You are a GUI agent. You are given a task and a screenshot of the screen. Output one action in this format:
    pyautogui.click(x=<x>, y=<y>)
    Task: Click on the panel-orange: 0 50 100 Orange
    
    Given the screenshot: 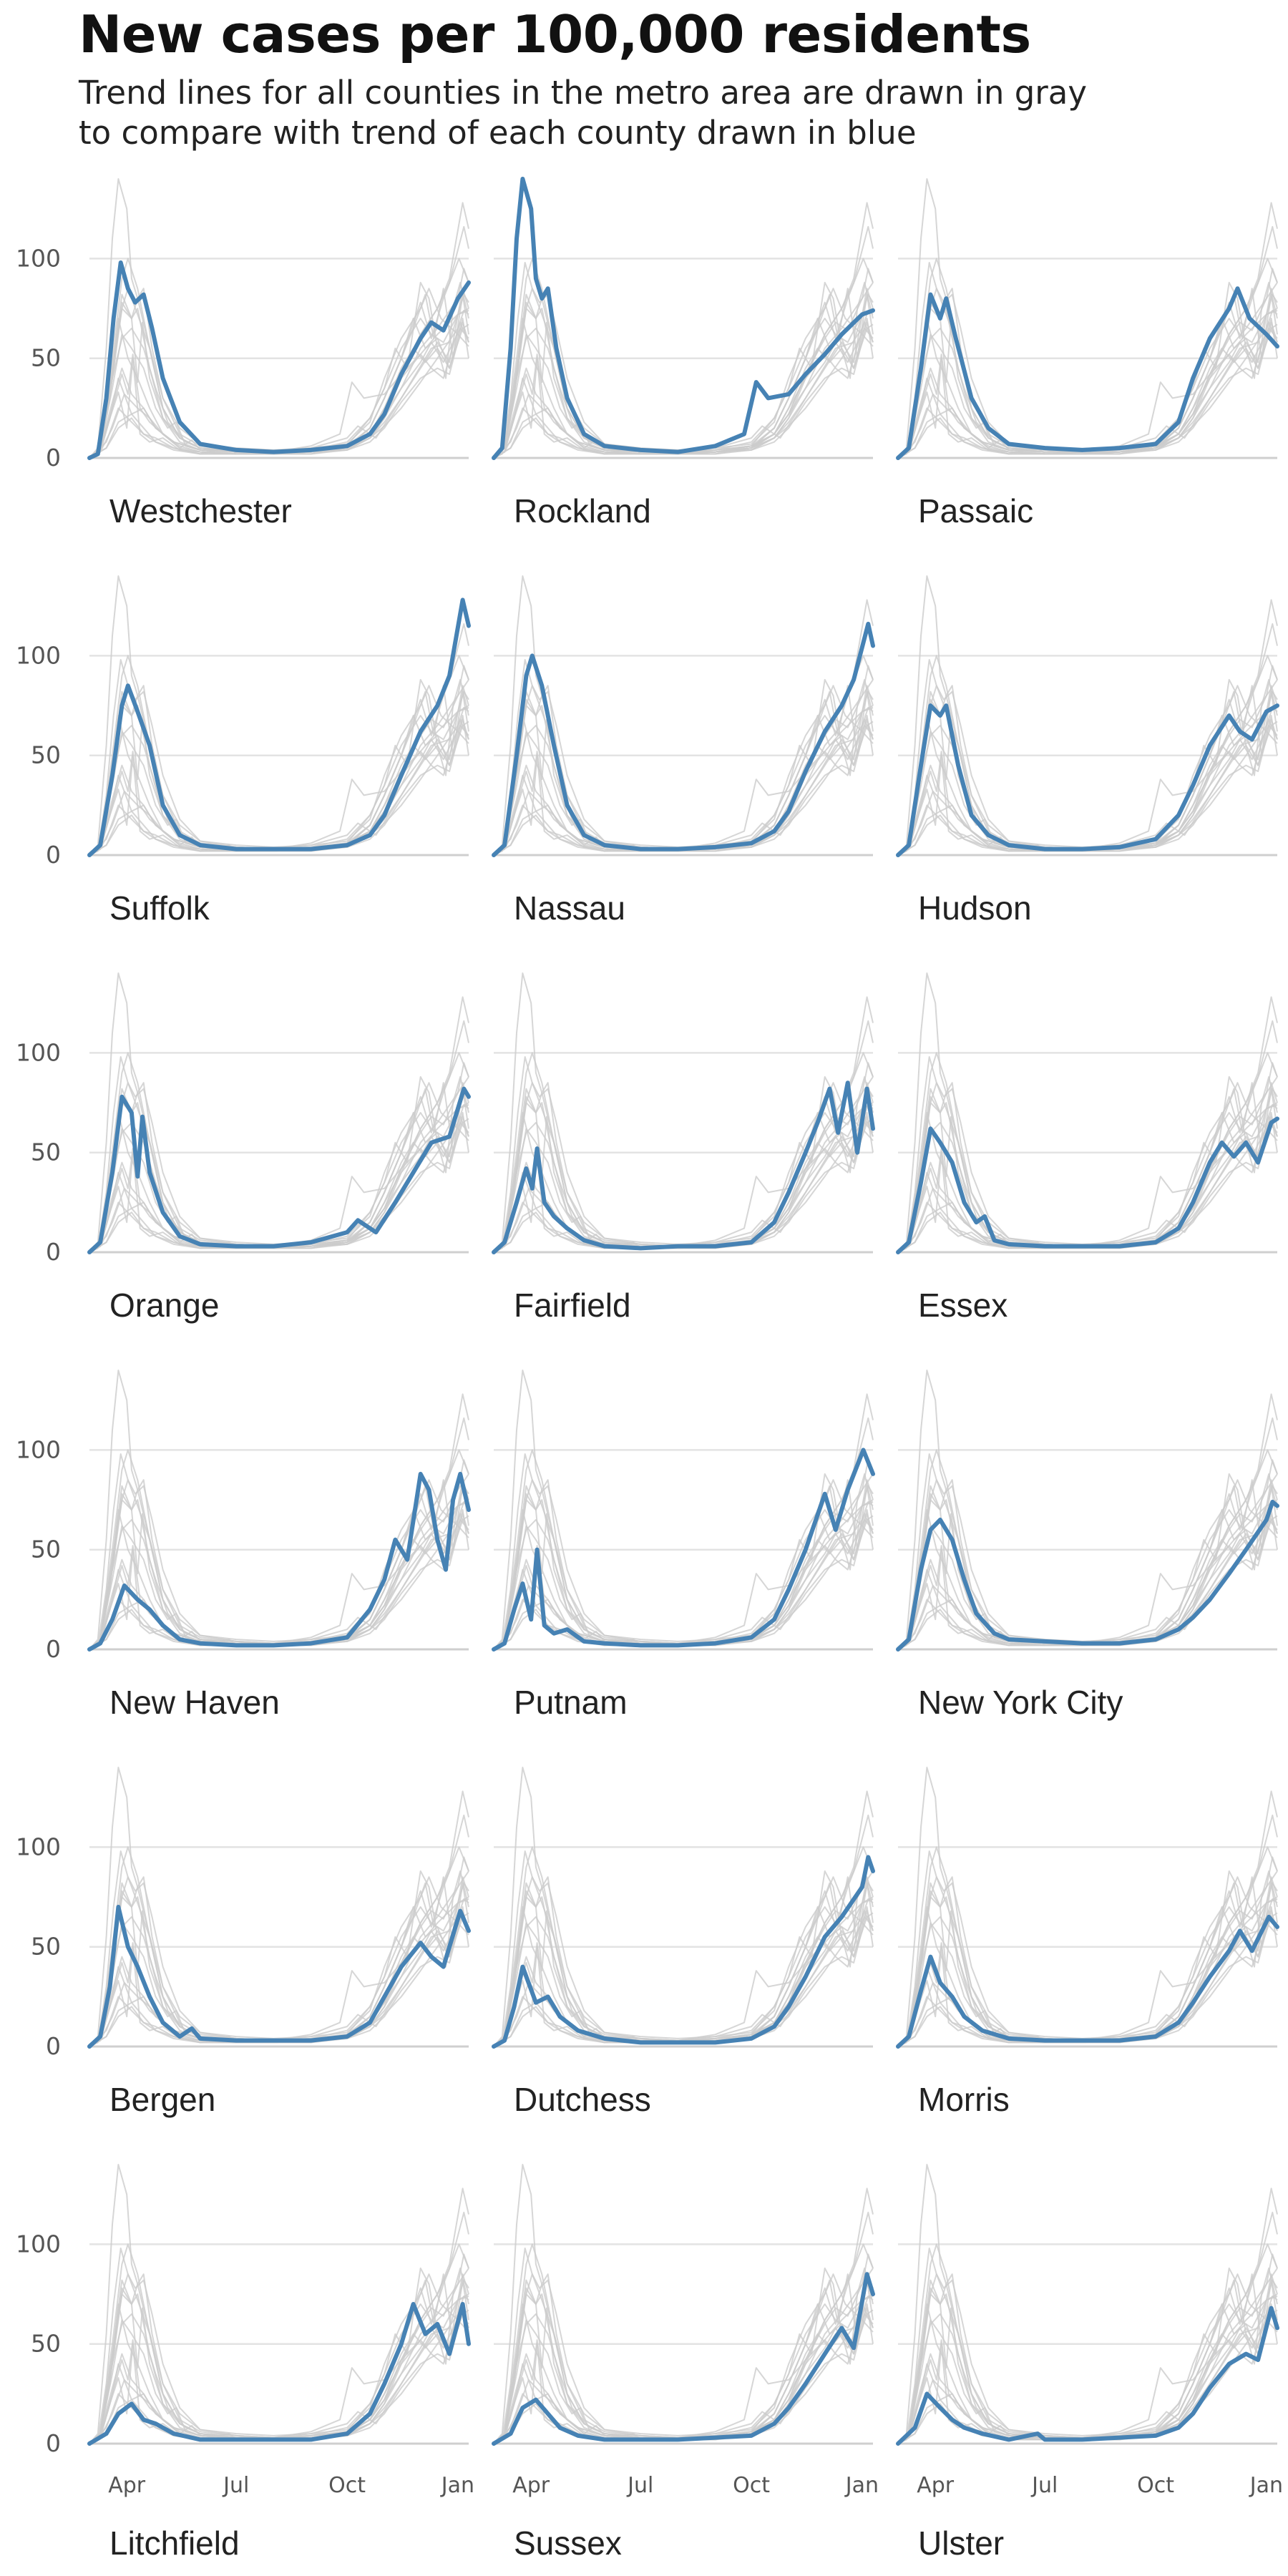 What is the action you would take?
    pyautogui.click(x=243, y=1148)
    